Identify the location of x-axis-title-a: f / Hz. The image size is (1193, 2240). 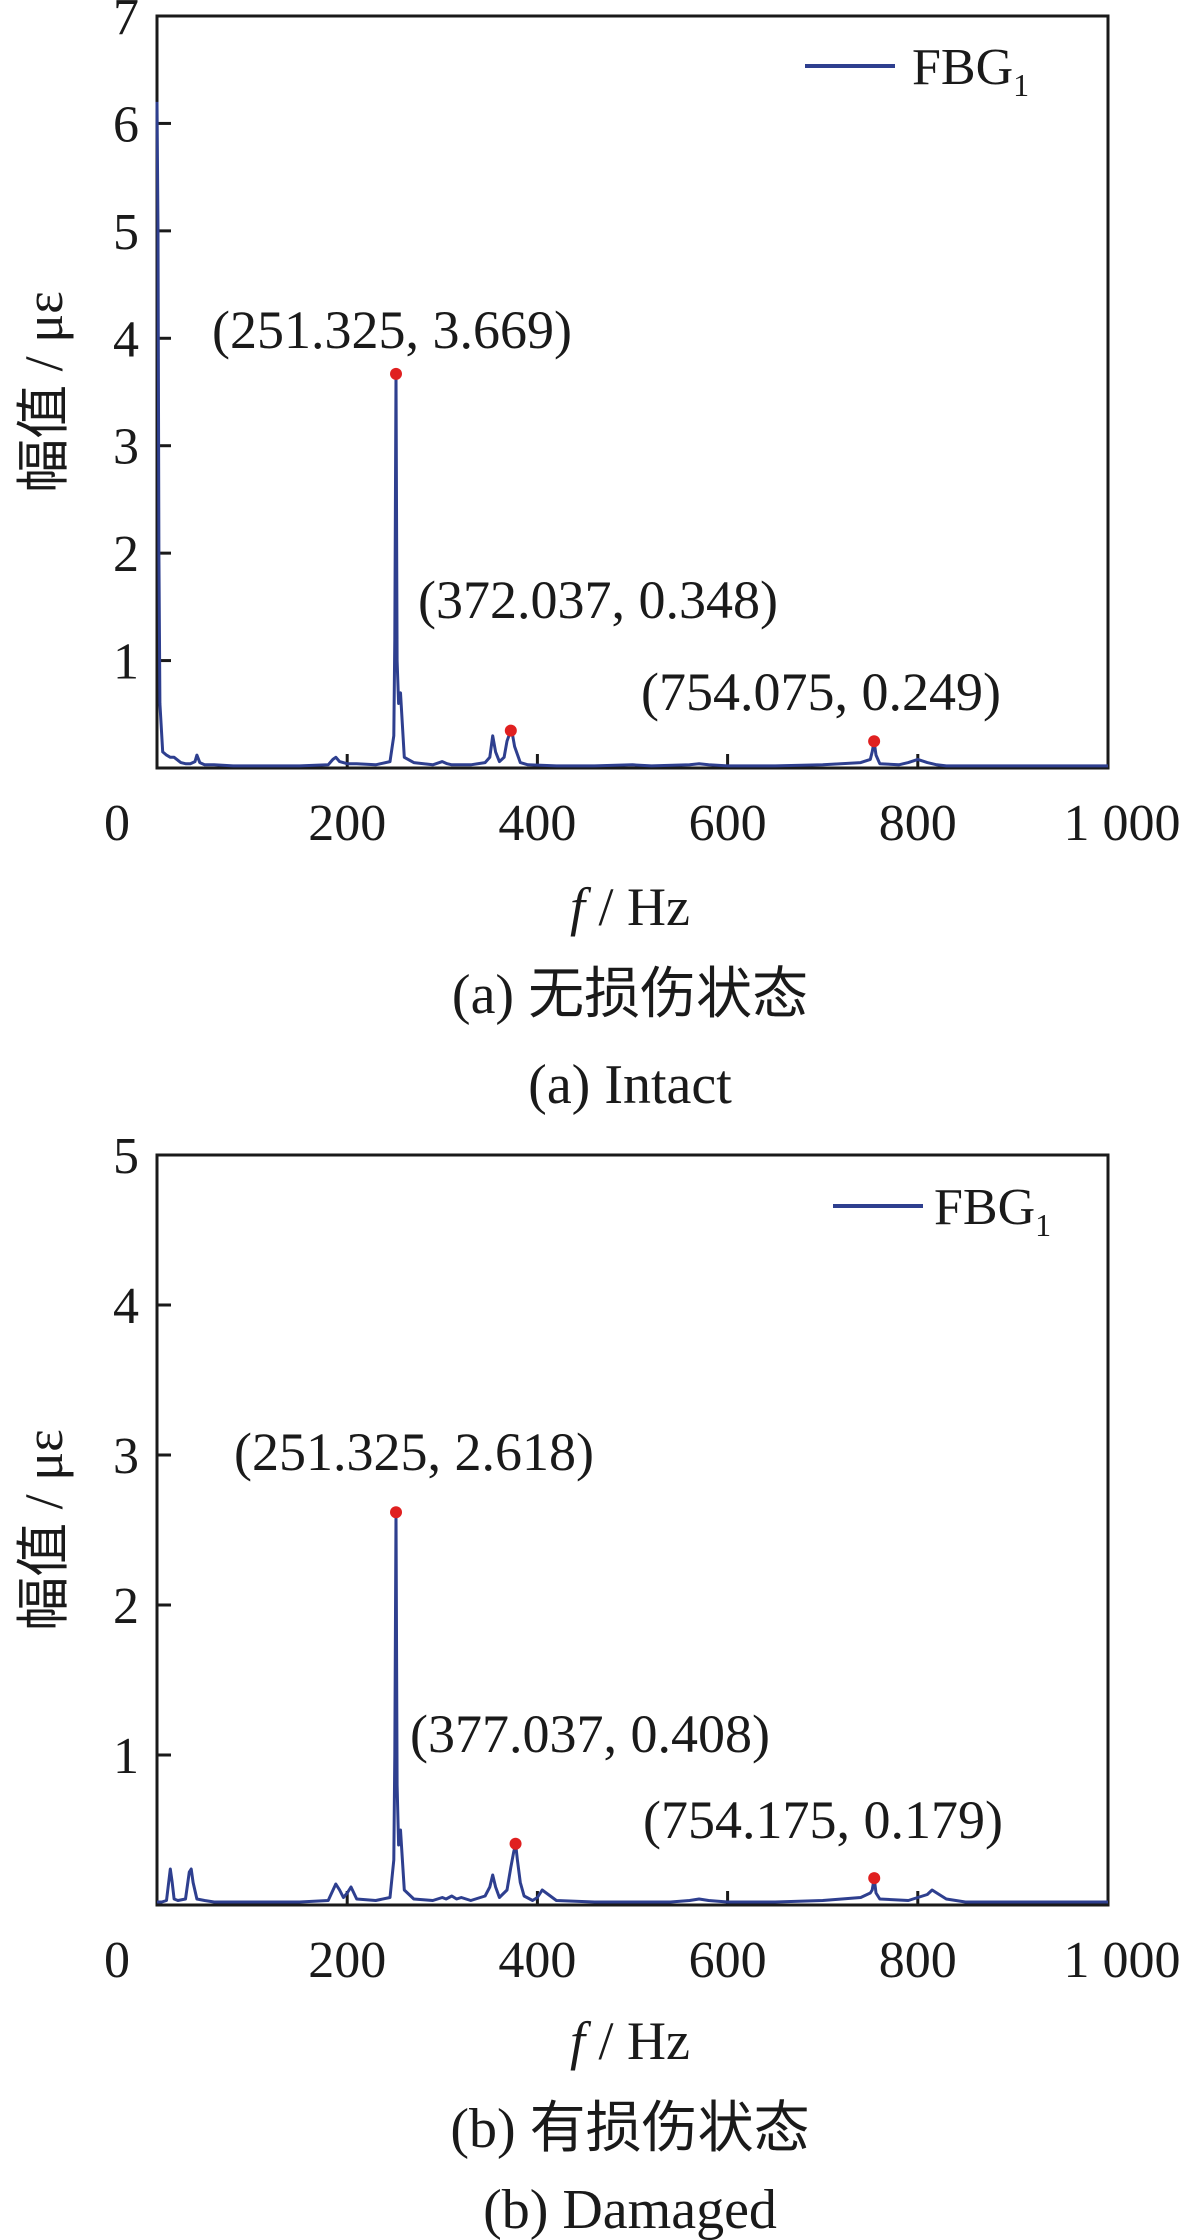
(630, 907).